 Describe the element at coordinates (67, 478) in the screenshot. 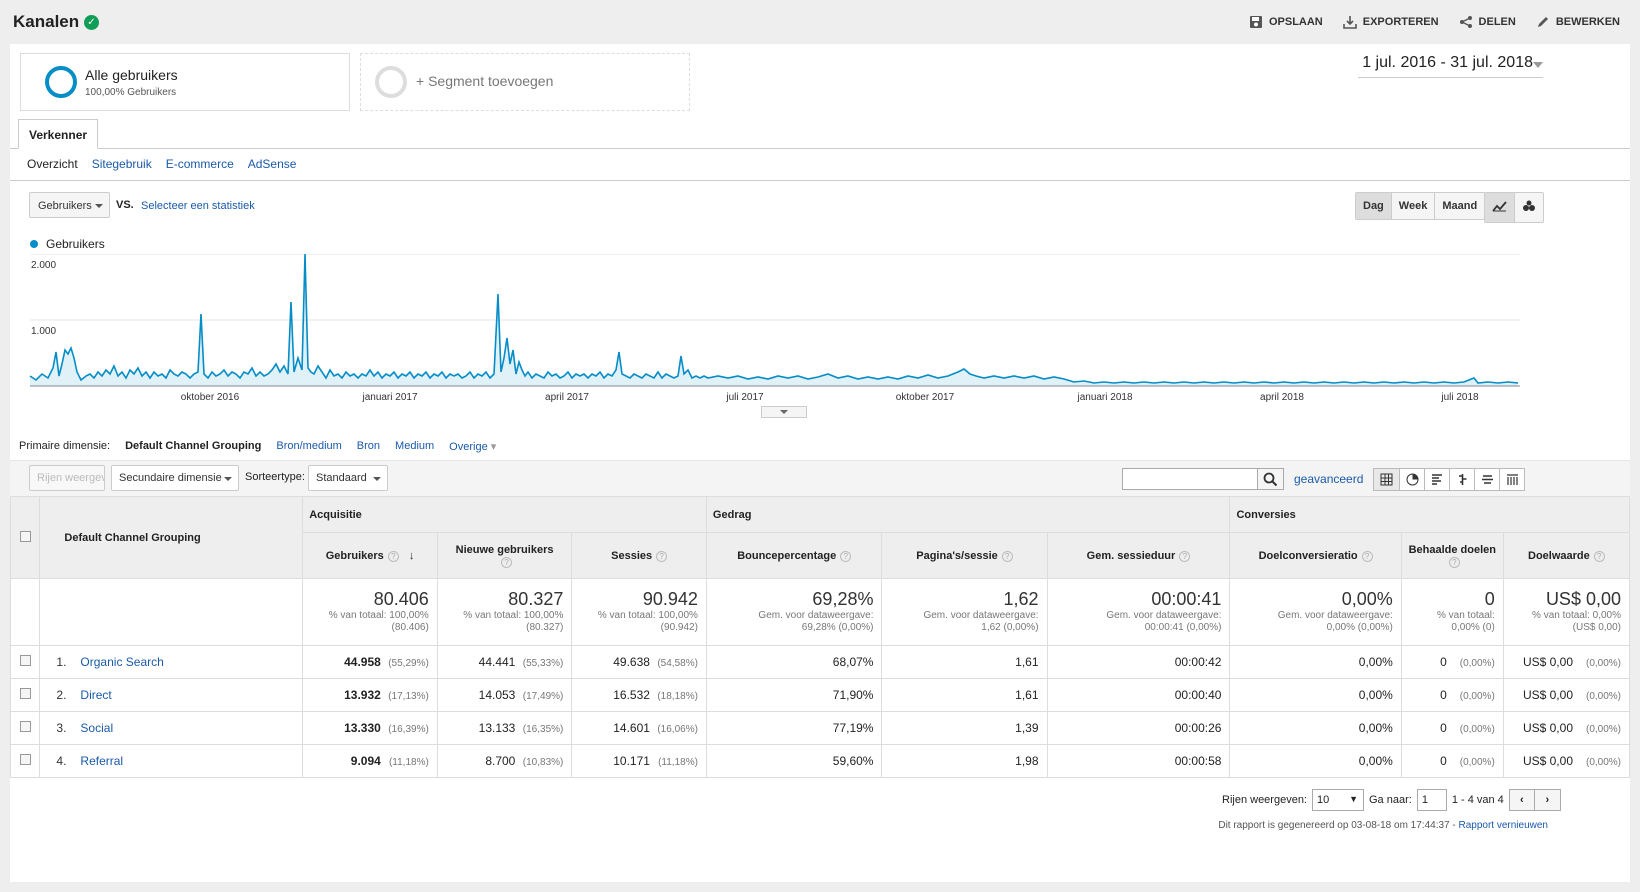

I see `show-rows-button: Rijen weergeven` at that location.